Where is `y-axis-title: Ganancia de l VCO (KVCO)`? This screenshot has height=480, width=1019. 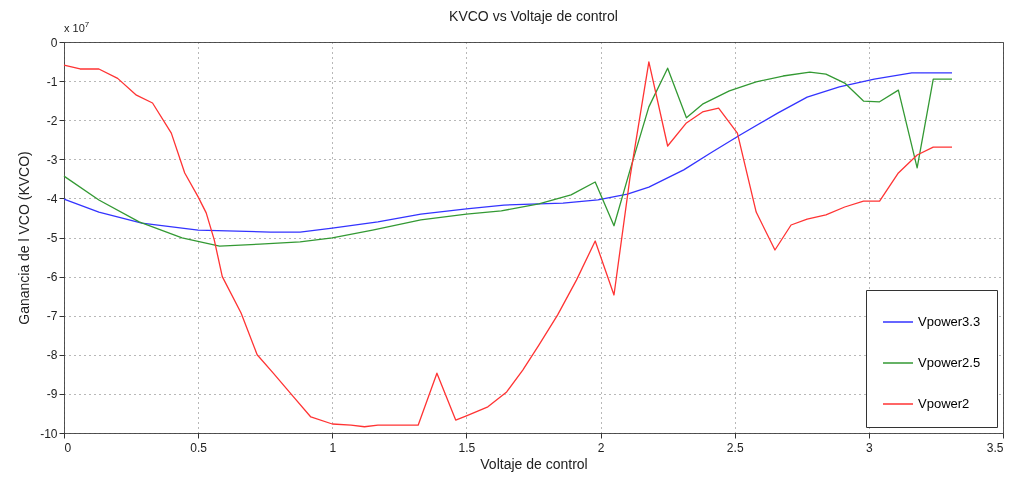
y-axis-title: Ganancia de l VCO (KVCO) is located at coordinates (24, 238).